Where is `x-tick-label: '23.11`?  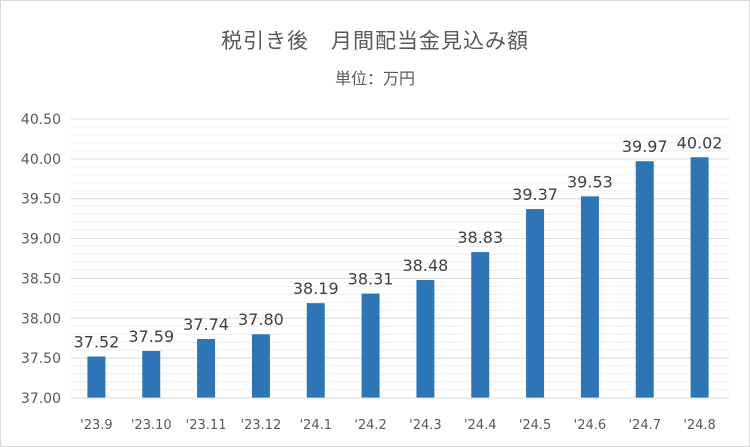 x-tick-label: '23.11 is located at coordinates (206, 425).